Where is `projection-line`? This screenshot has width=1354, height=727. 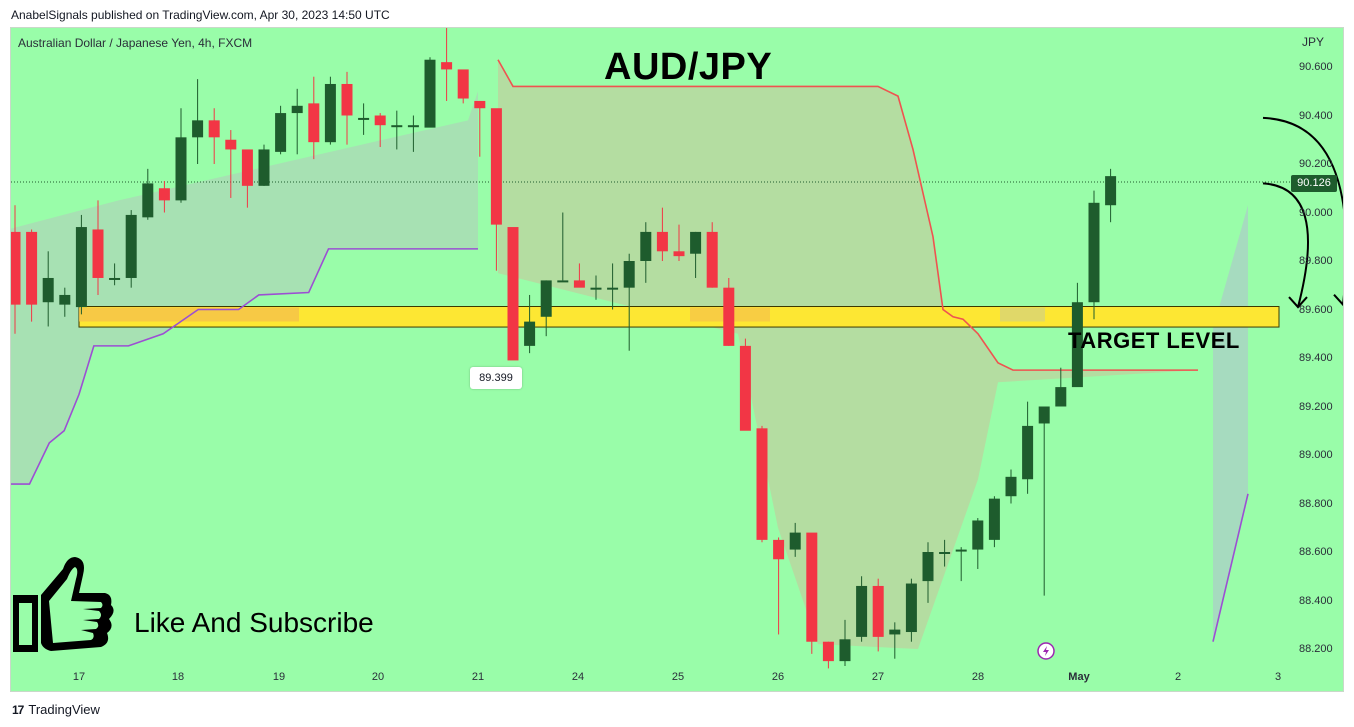
projection-line is located at coordinates (1230, 567).